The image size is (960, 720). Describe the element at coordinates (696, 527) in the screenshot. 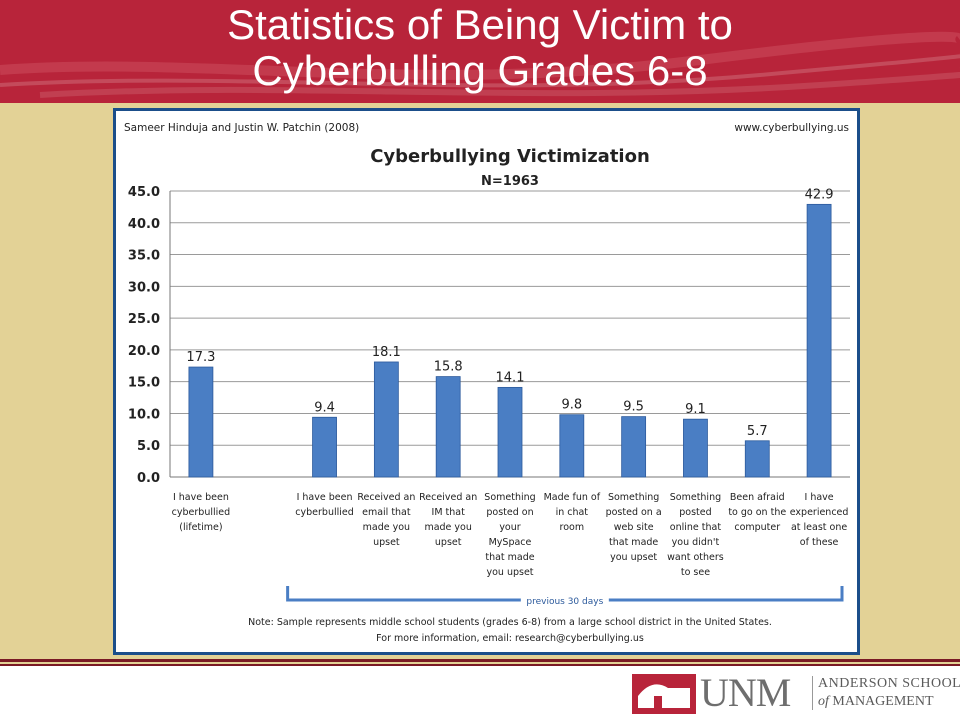

I see `x-category-label: online that` at that location.